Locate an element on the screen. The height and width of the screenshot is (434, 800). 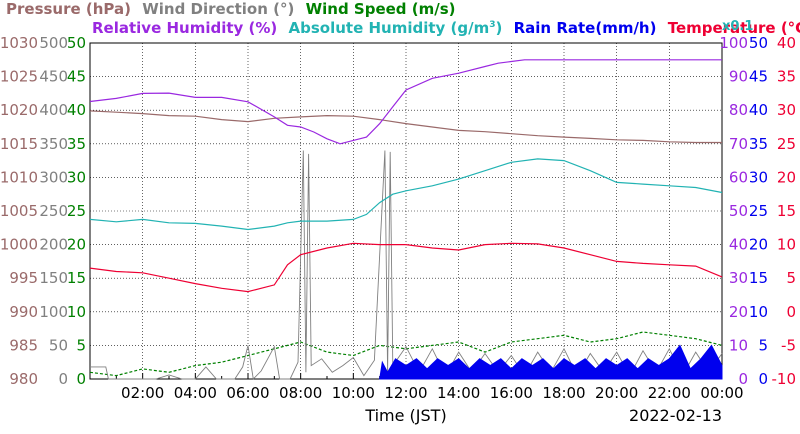
legend-absolute-humidity: Absolute Humidity (g/m3) is located at coordinates (395, 28).